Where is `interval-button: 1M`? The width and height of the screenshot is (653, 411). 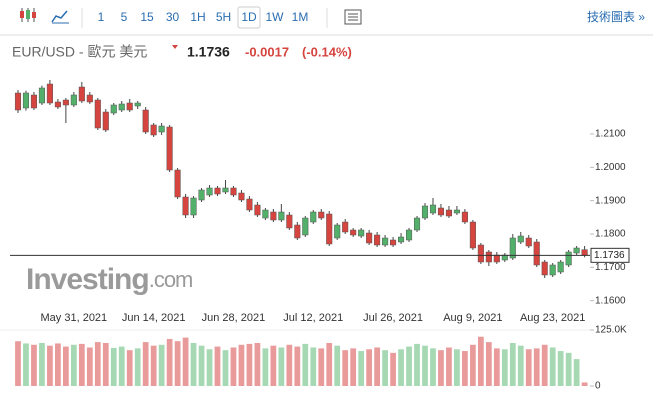 interval-button: 1M is located at coordinates (300, 17).